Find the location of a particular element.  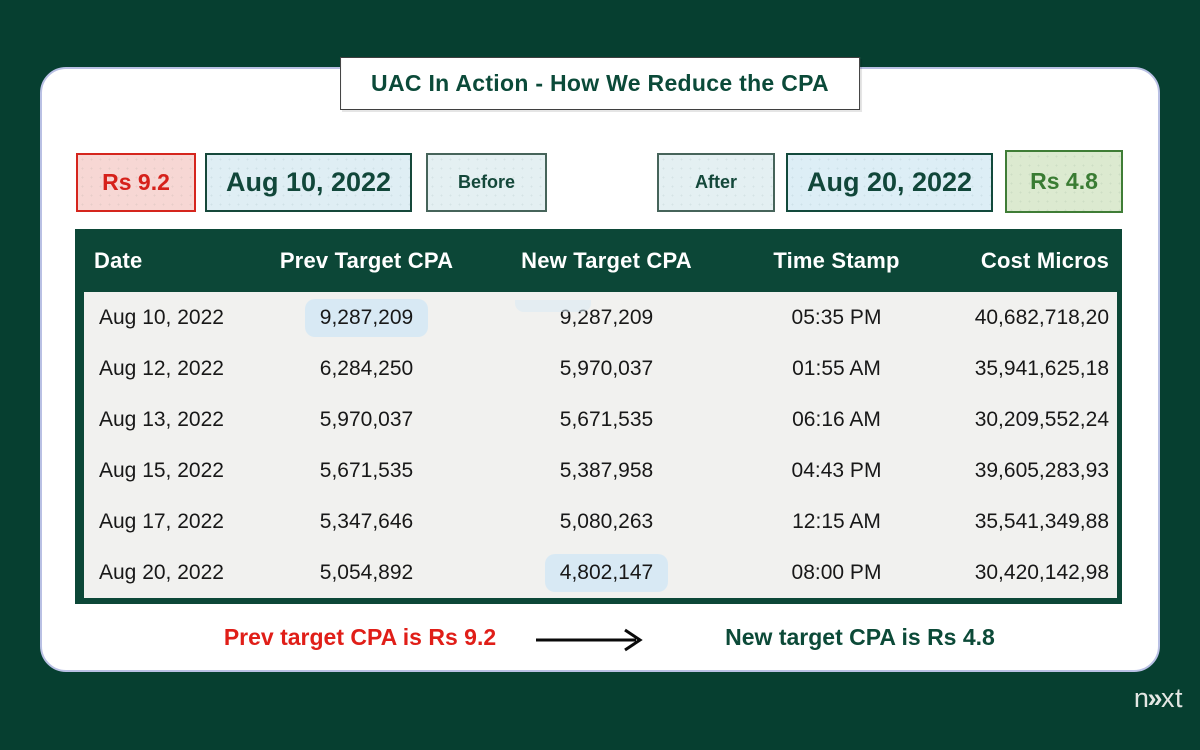

column-header-new-target-cpa: New Target CPA is located at coordinates (606, 260).